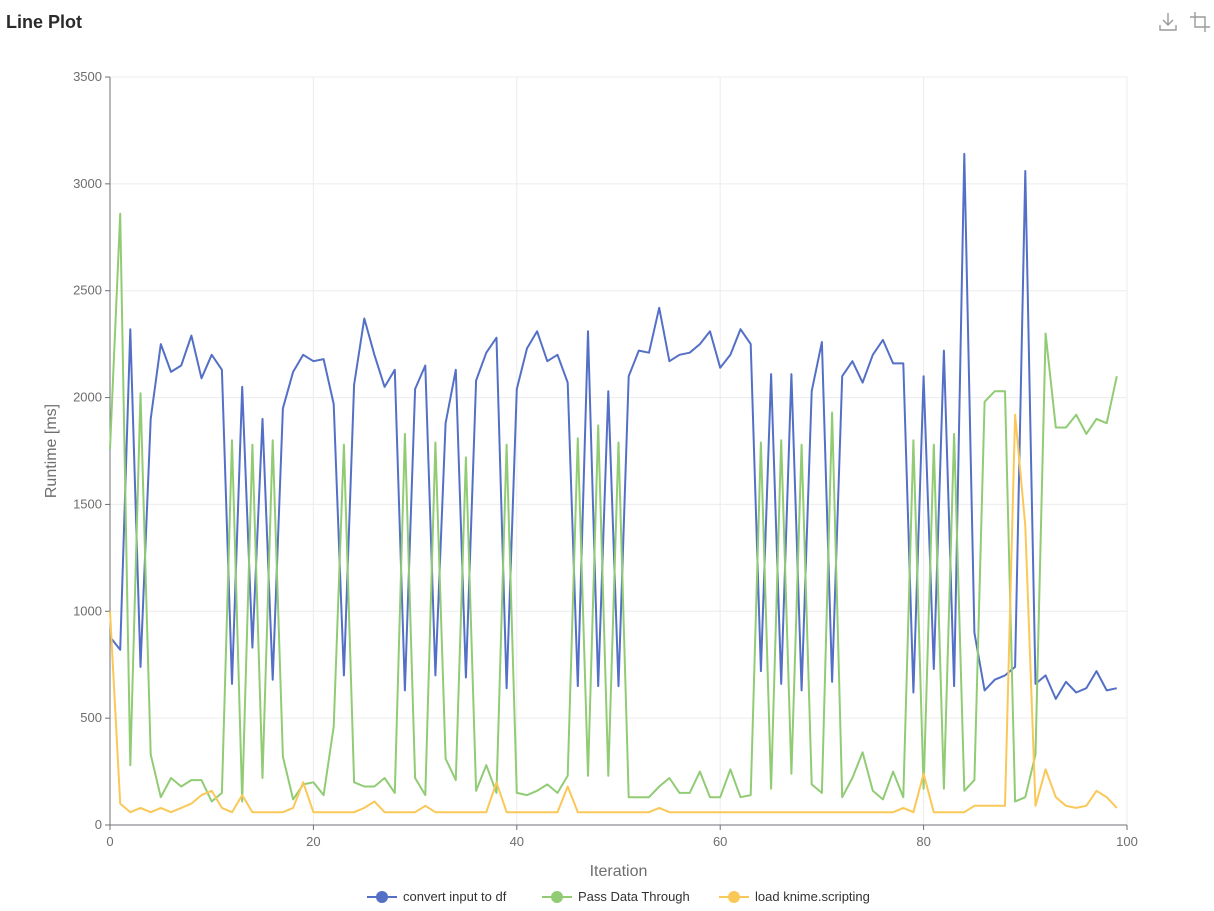  Describe the element at coordinates (1127, 841) in the screenshot. I see `x-tick-label: 100` at that location.